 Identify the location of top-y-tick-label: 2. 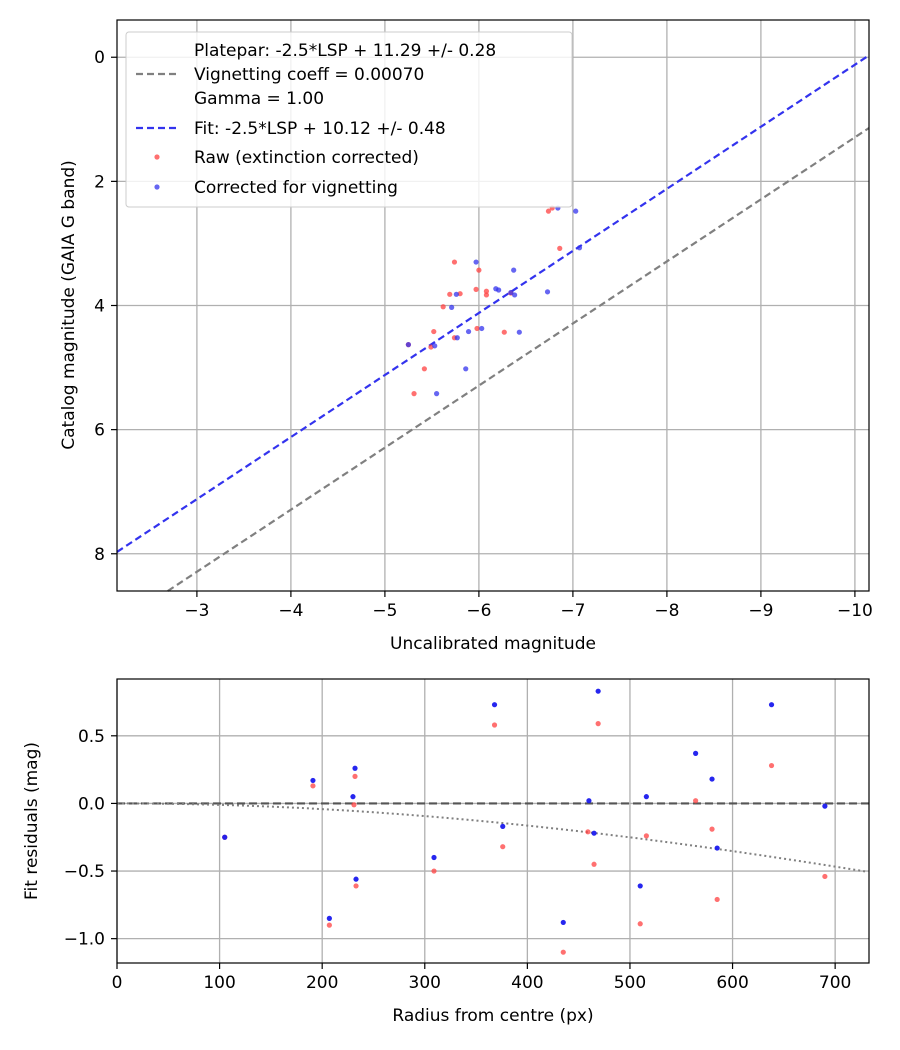
(99, 182).